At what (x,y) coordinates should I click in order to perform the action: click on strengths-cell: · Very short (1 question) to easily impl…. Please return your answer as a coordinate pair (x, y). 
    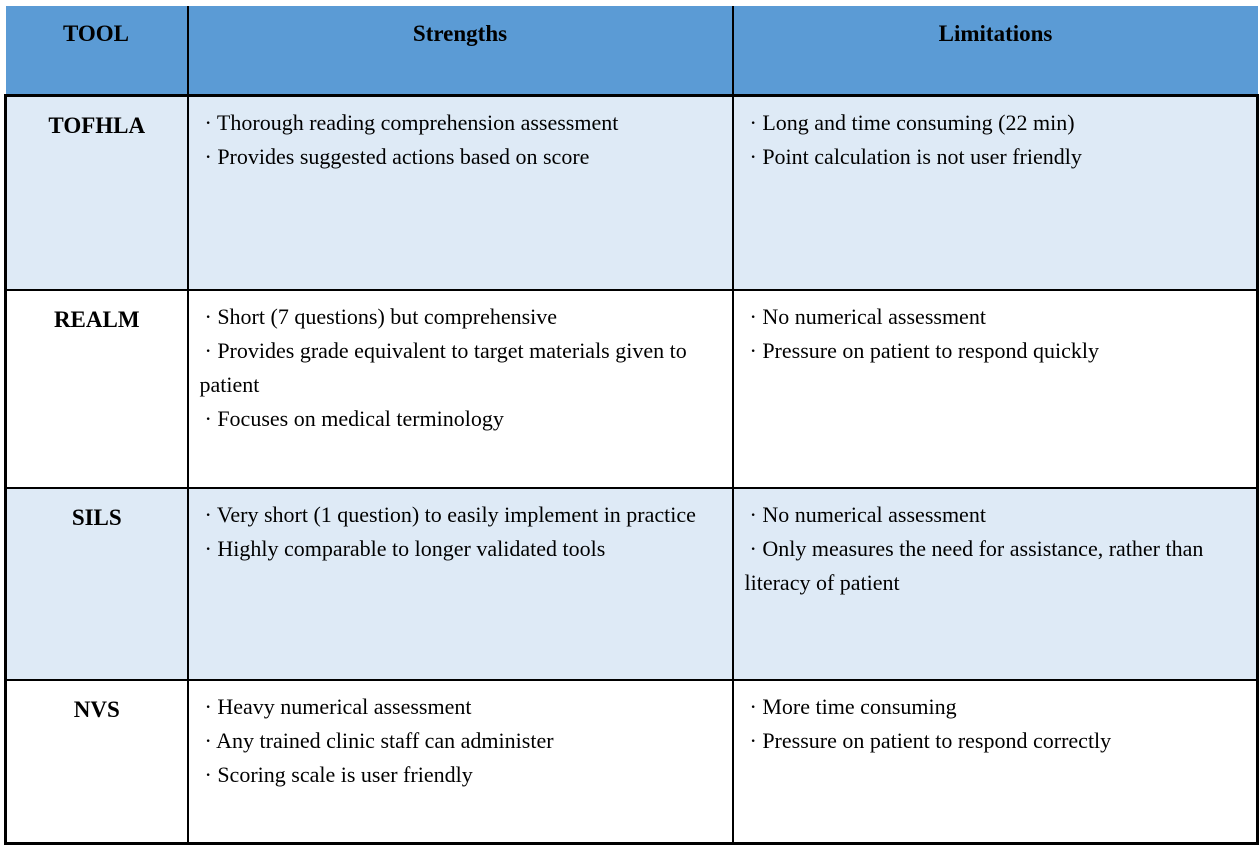
    Looking at the image, I should click on (460, 584).